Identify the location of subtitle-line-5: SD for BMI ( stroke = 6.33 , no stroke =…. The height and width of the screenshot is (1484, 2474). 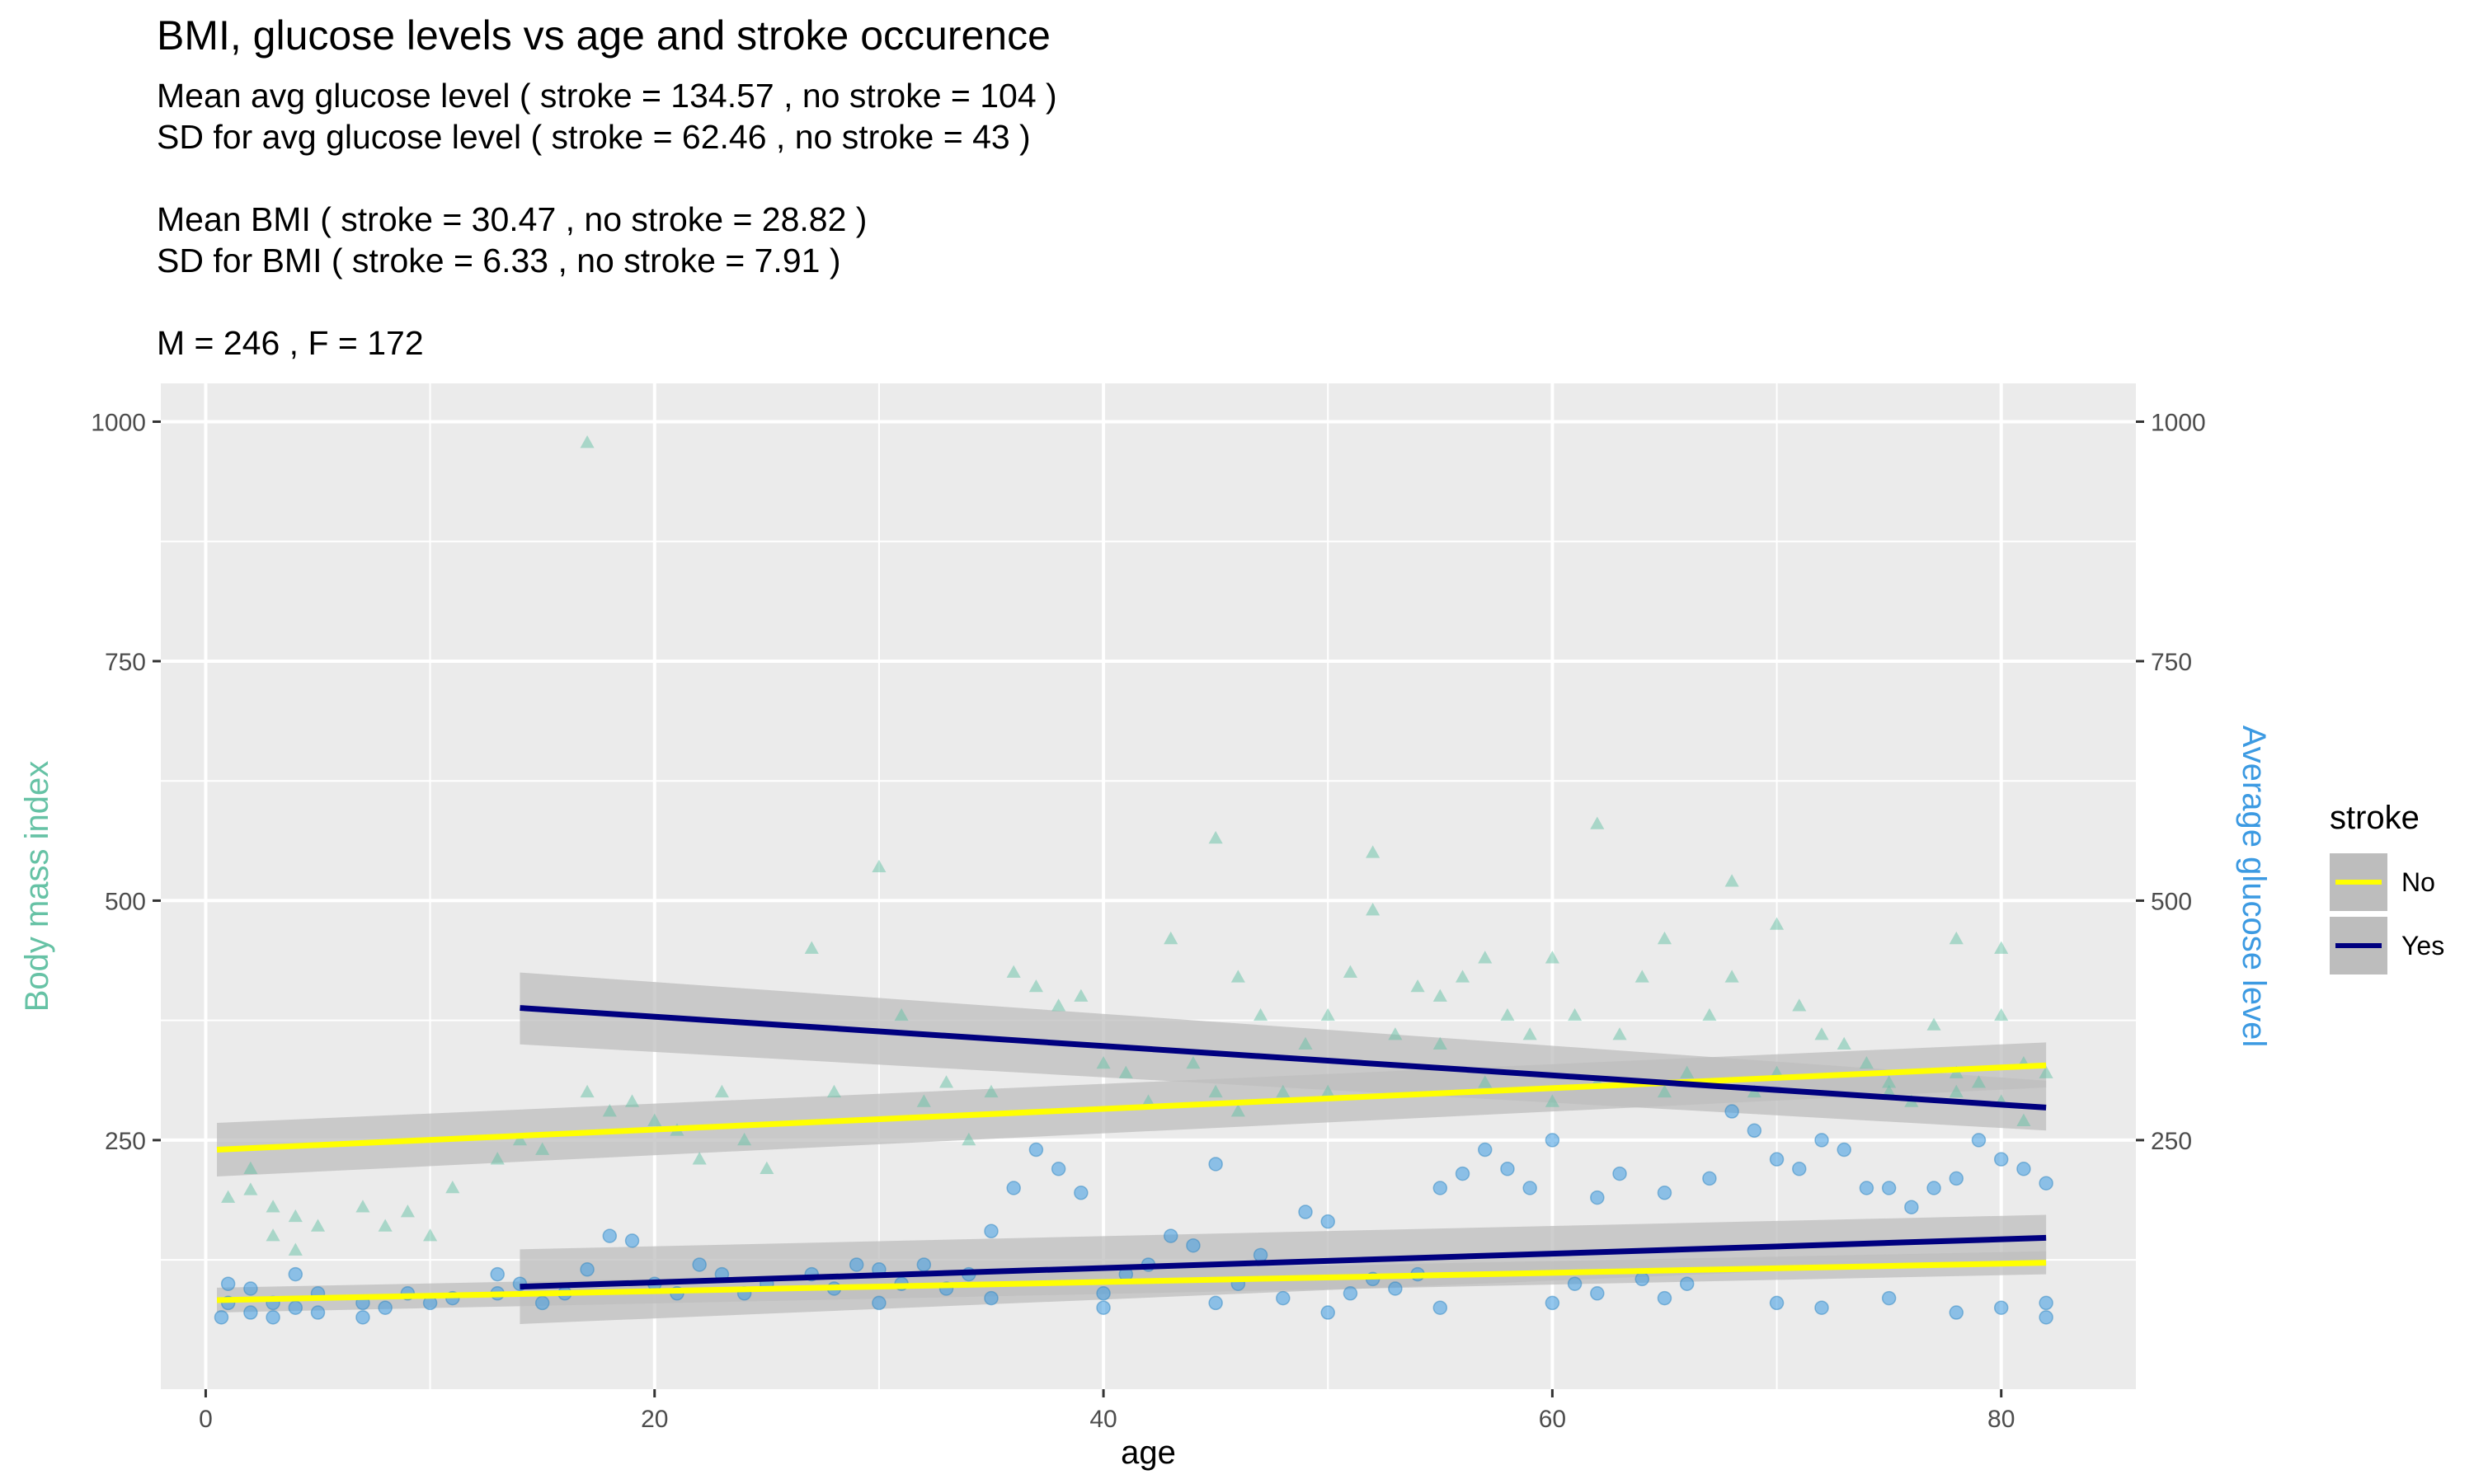
(498, 260).